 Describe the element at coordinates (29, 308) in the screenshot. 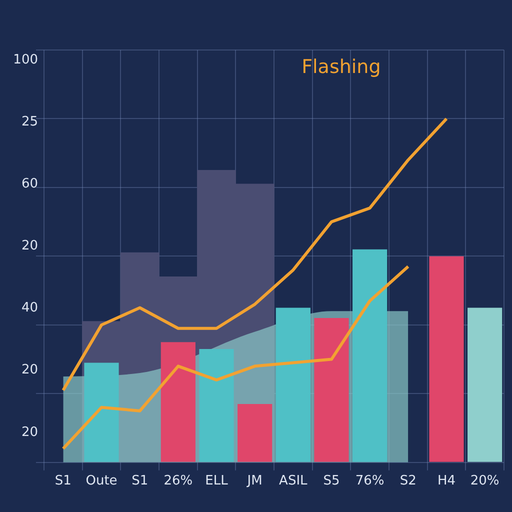

I see `text: 40` at that location.